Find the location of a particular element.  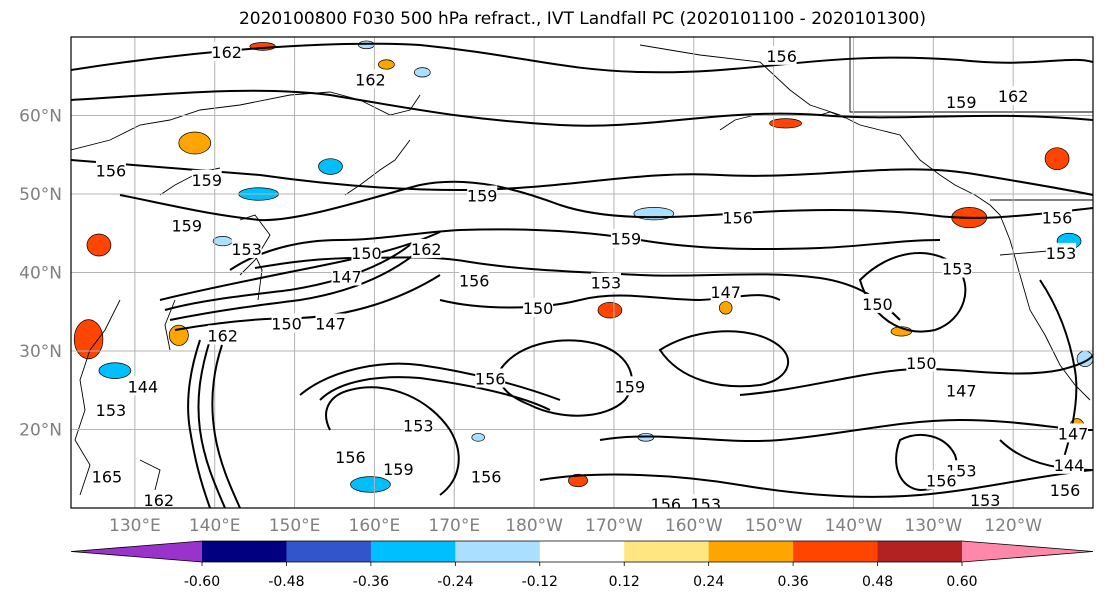

colorbar-tick-label: 0.60 is located at coordinates (961, 582).